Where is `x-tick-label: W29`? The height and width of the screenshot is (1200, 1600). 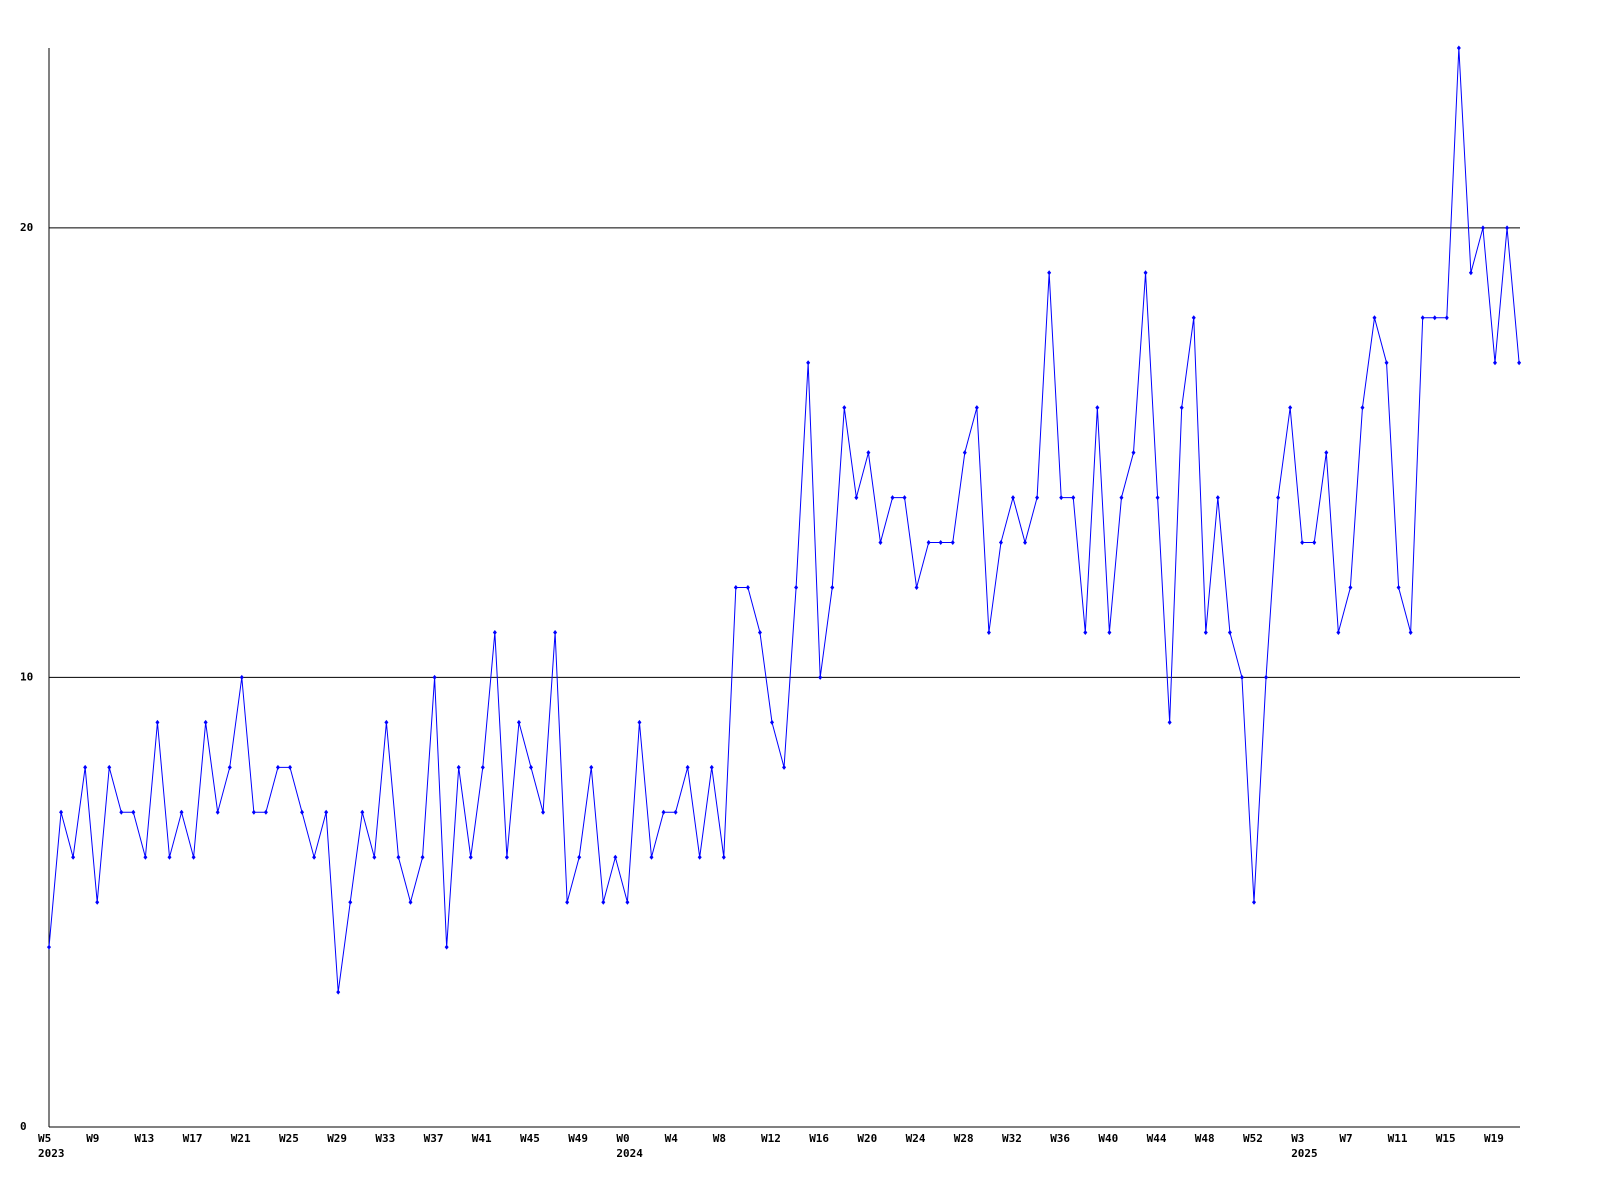 x-tick-label: W29 is located at coordinates (337, 1138).